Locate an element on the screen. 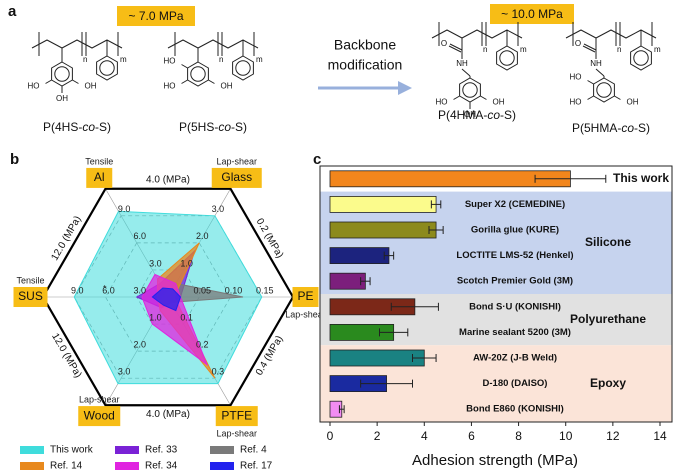 Image resolution: width=685 pixels, height=474 pixels. annotation: * is located at coordinates (105, 288).